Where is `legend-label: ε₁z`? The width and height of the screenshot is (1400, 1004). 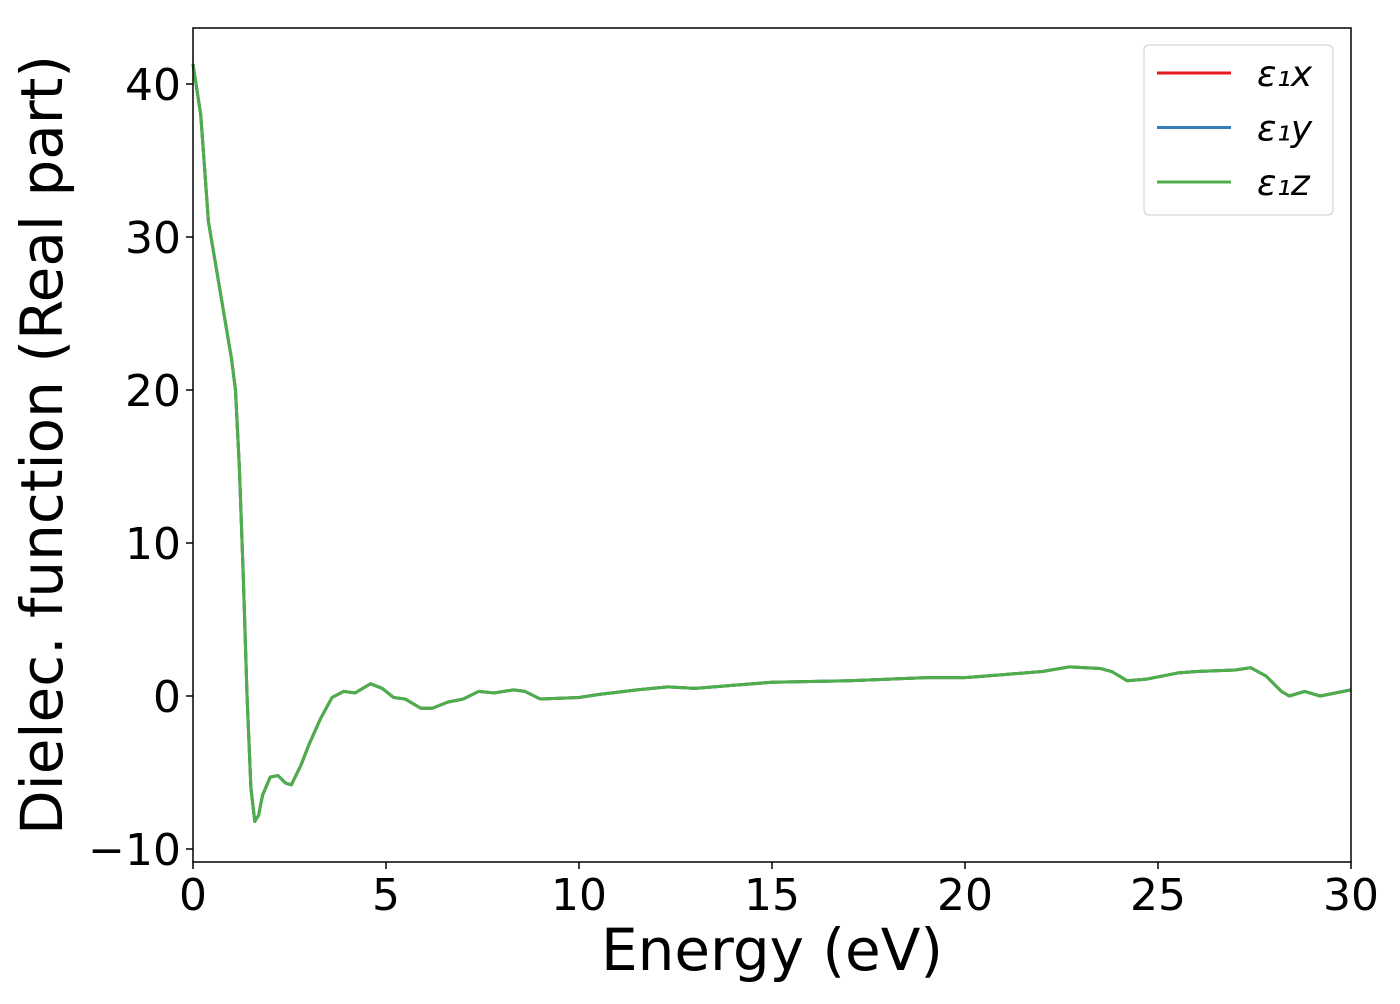
legend-label: ε₁z is located at coordinates (1284, 183).